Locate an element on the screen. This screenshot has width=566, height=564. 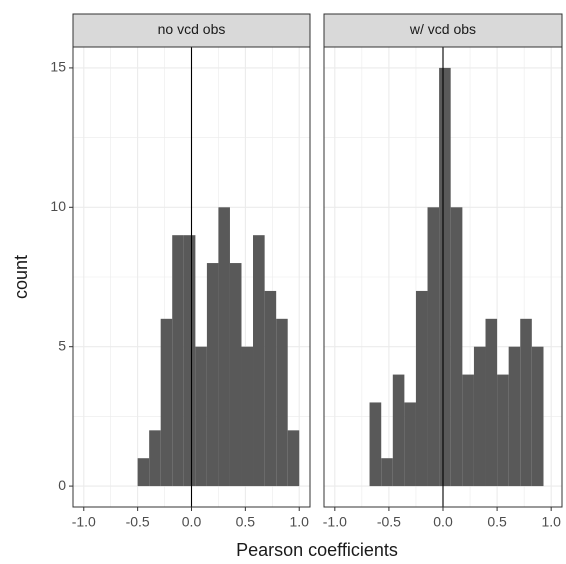
strip is located at coordinates (191, 30).